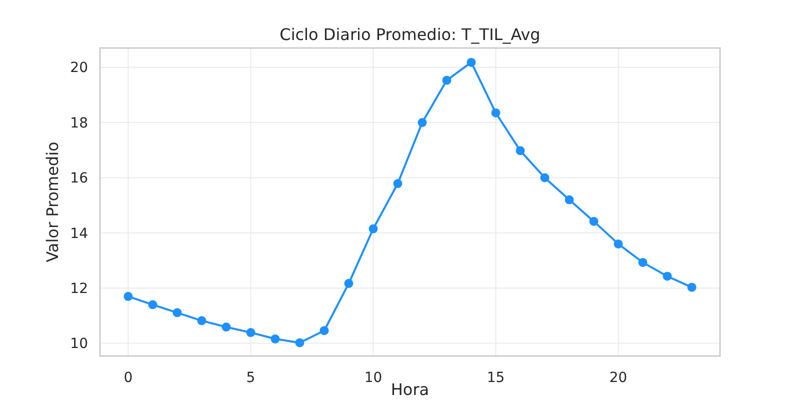  I want to click on y-tick-label: 12, so click(79, 289).